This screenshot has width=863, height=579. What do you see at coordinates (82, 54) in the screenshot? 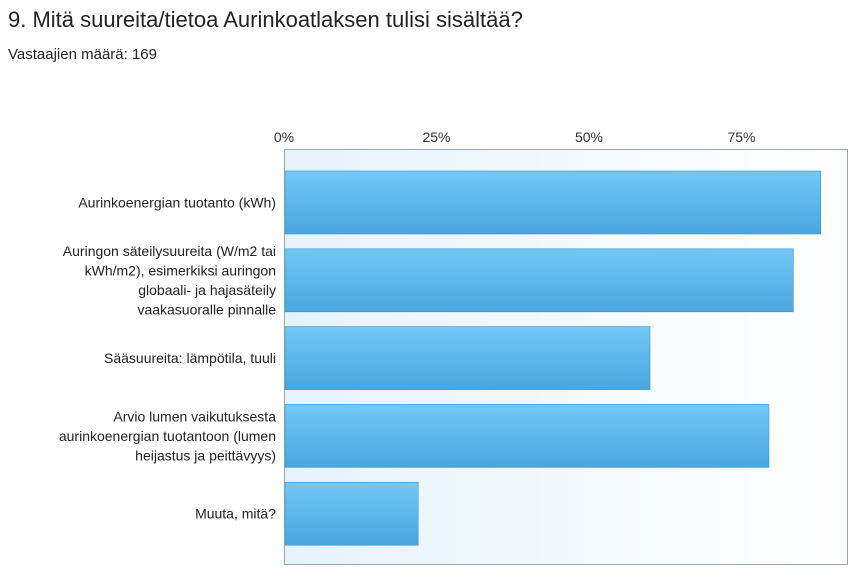
I see `respondent-count: Vastaajien määrä: 169` at bounding box center [82, 54].